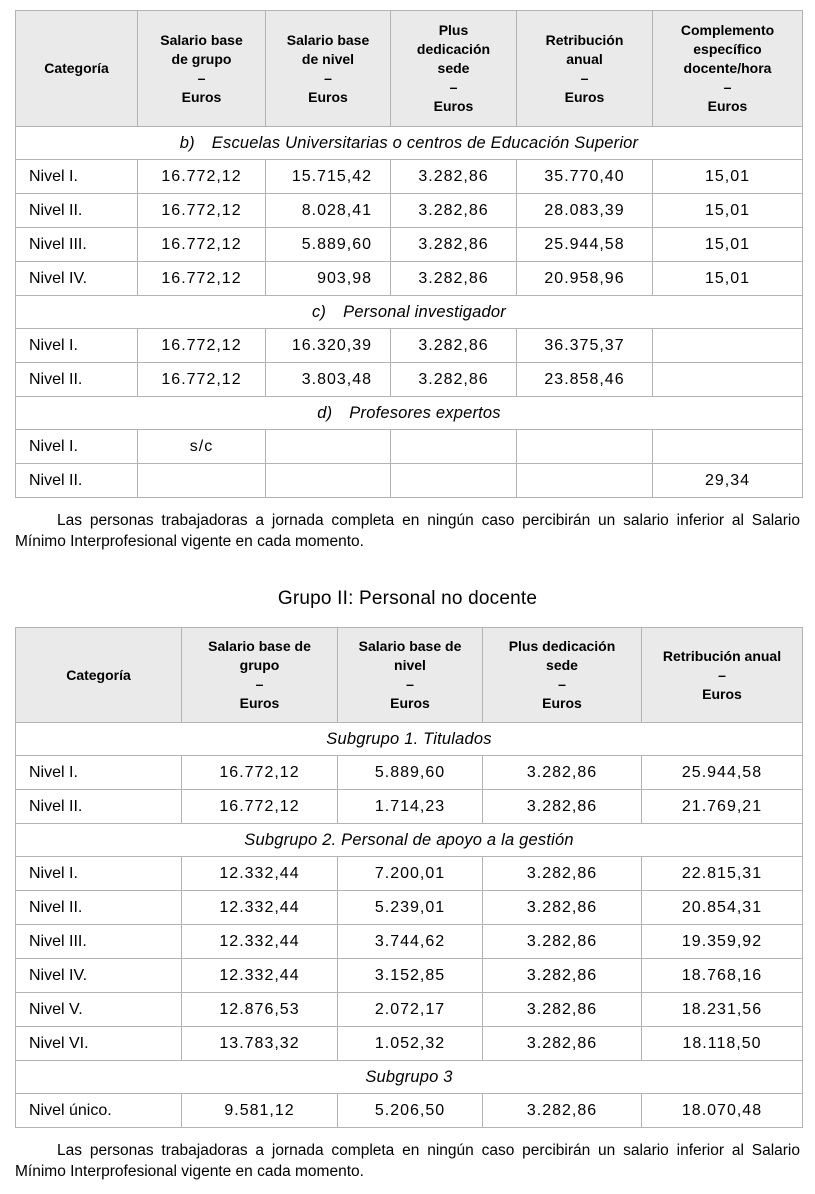 This screenshot has width=815, height=1194. Describe the element at coordinates (453, 446) in the screenshot. I see `cell-plus-sede` at that location.